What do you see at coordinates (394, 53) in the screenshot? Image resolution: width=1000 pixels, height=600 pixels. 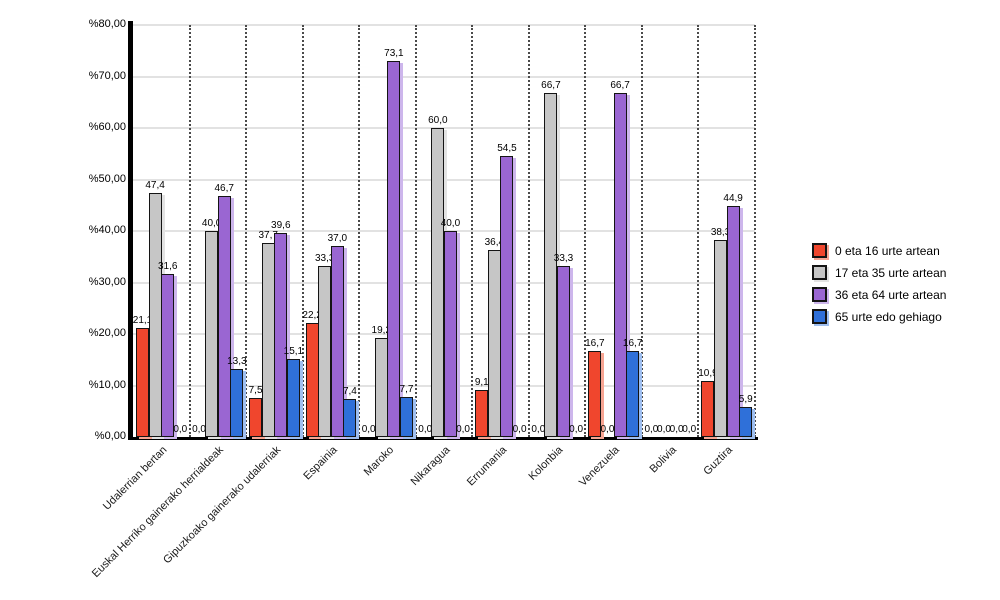 I see `value-label: 73,1` at bounding box center [394, 53].